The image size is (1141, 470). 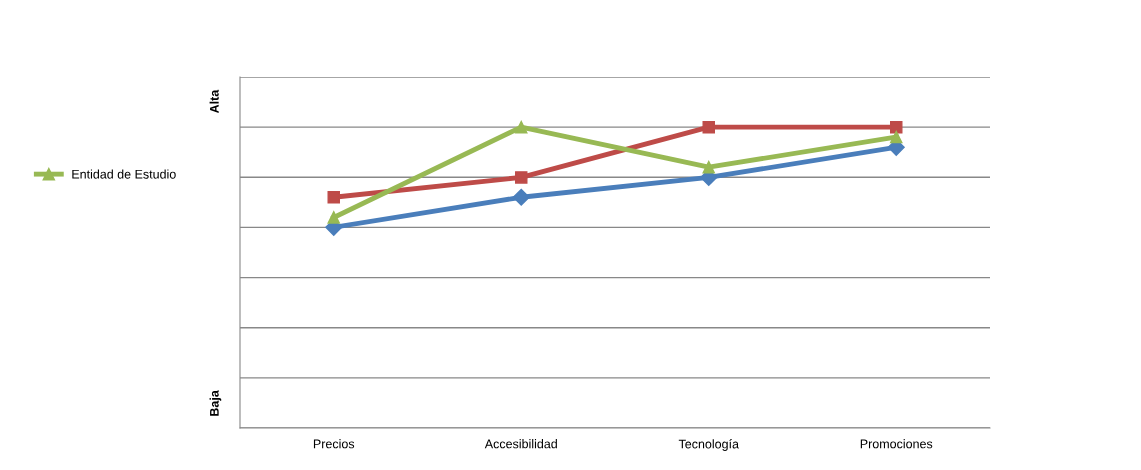 I want to click on x-tick-label: Precios, so click(x=334, y=444).